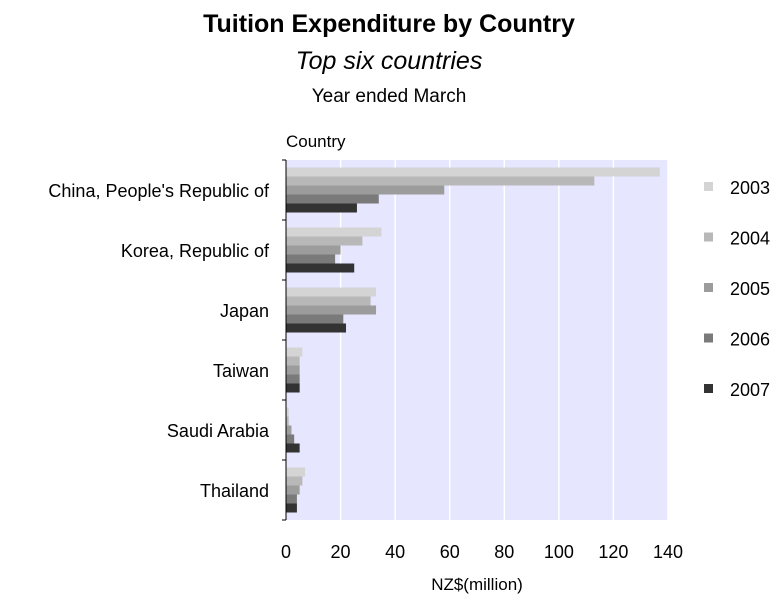  Describe the element at coordinates (159, 191) in the screenshot. I see `category-label: China, People's Republic of` at that location.